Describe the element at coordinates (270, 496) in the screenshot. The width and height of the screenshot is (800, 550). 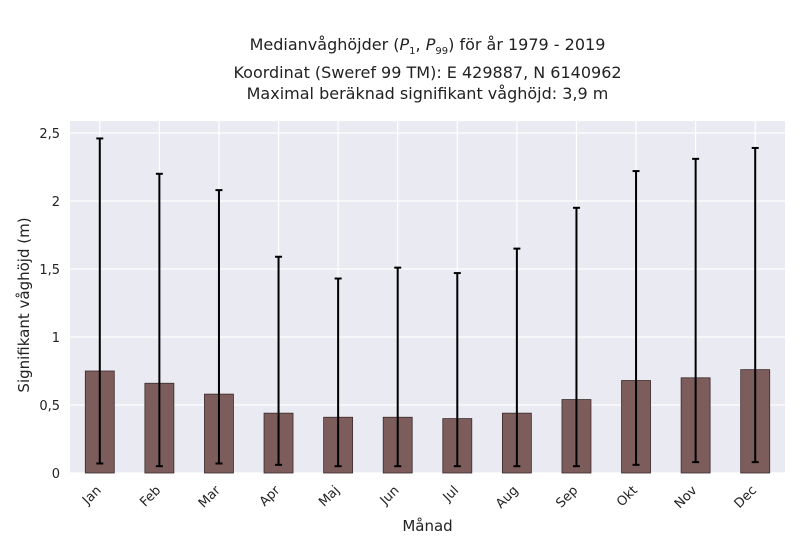
I see `x-tick-label: Apr` at that location.